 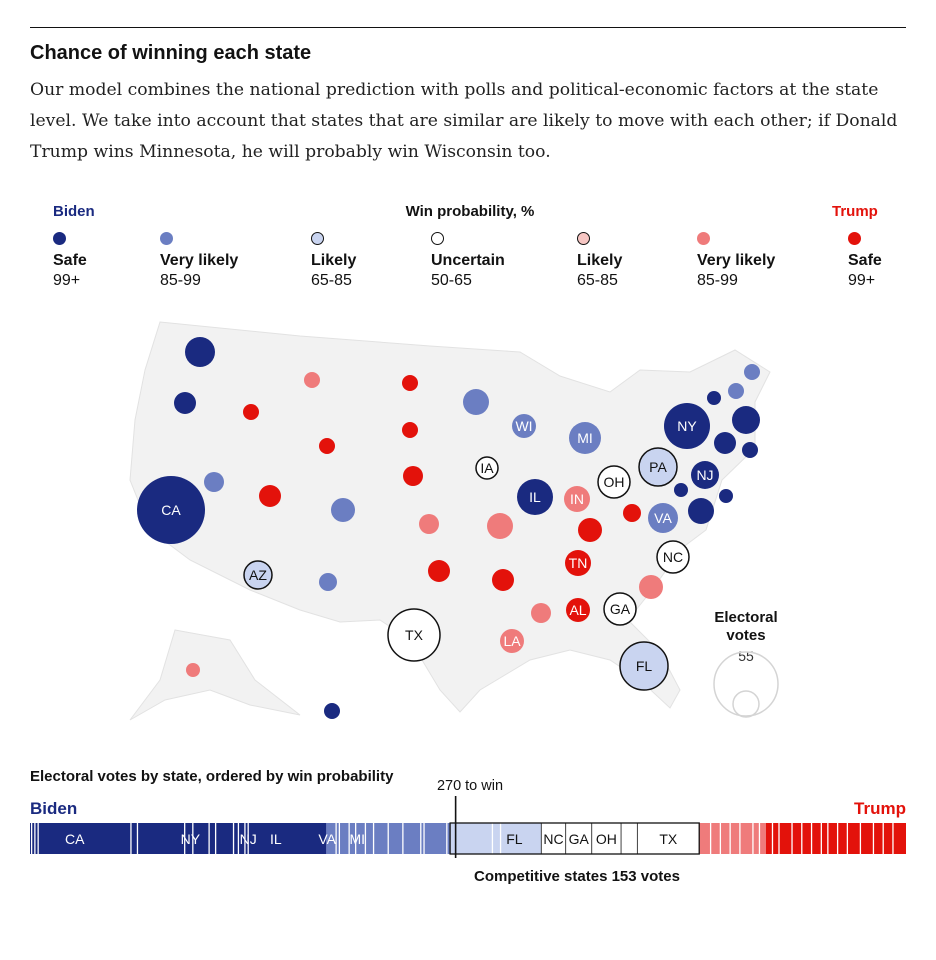 What do you see at coordinates (343, 510) in the screenshot?
I see `state-marker-co` at bounding box center [343, 510].